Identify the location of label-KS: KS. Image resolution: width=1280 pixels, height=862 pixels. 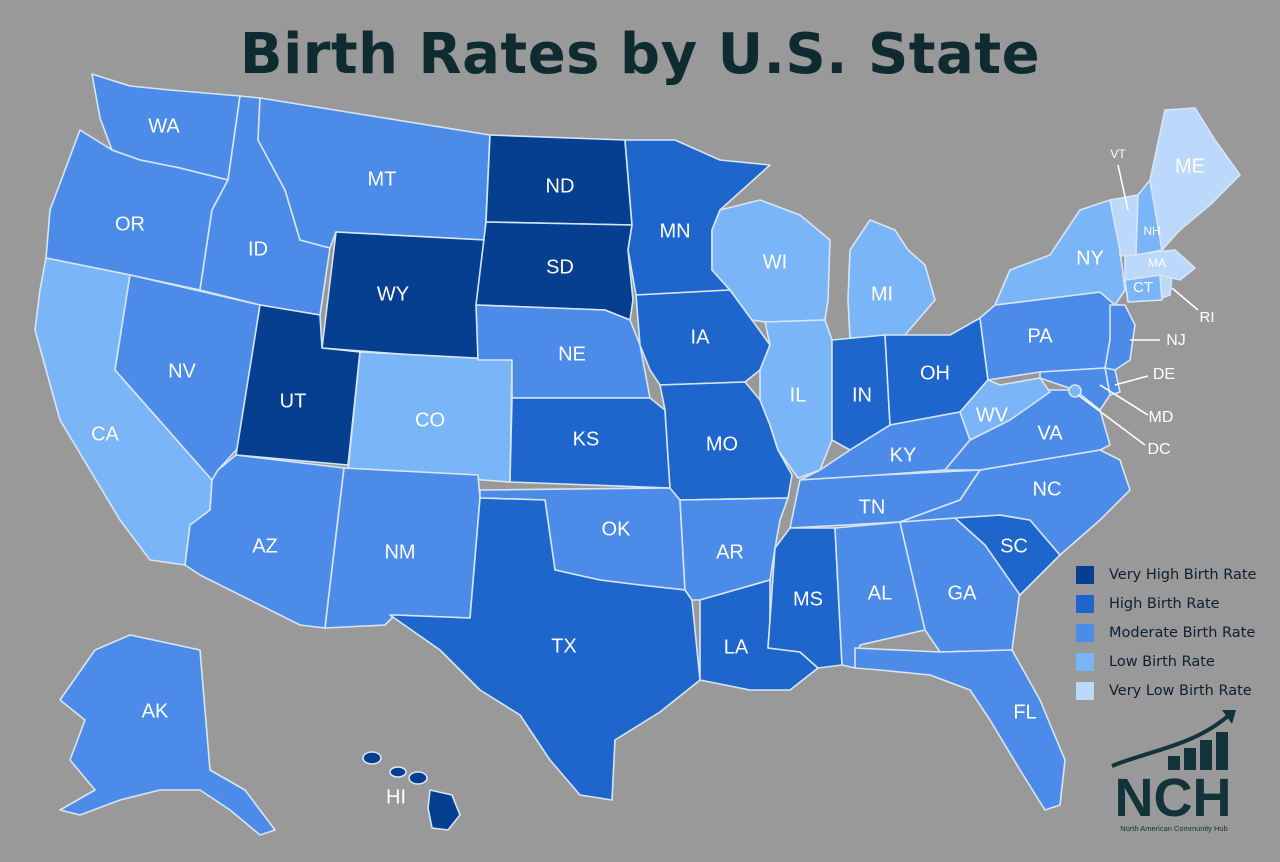
(586, 439).